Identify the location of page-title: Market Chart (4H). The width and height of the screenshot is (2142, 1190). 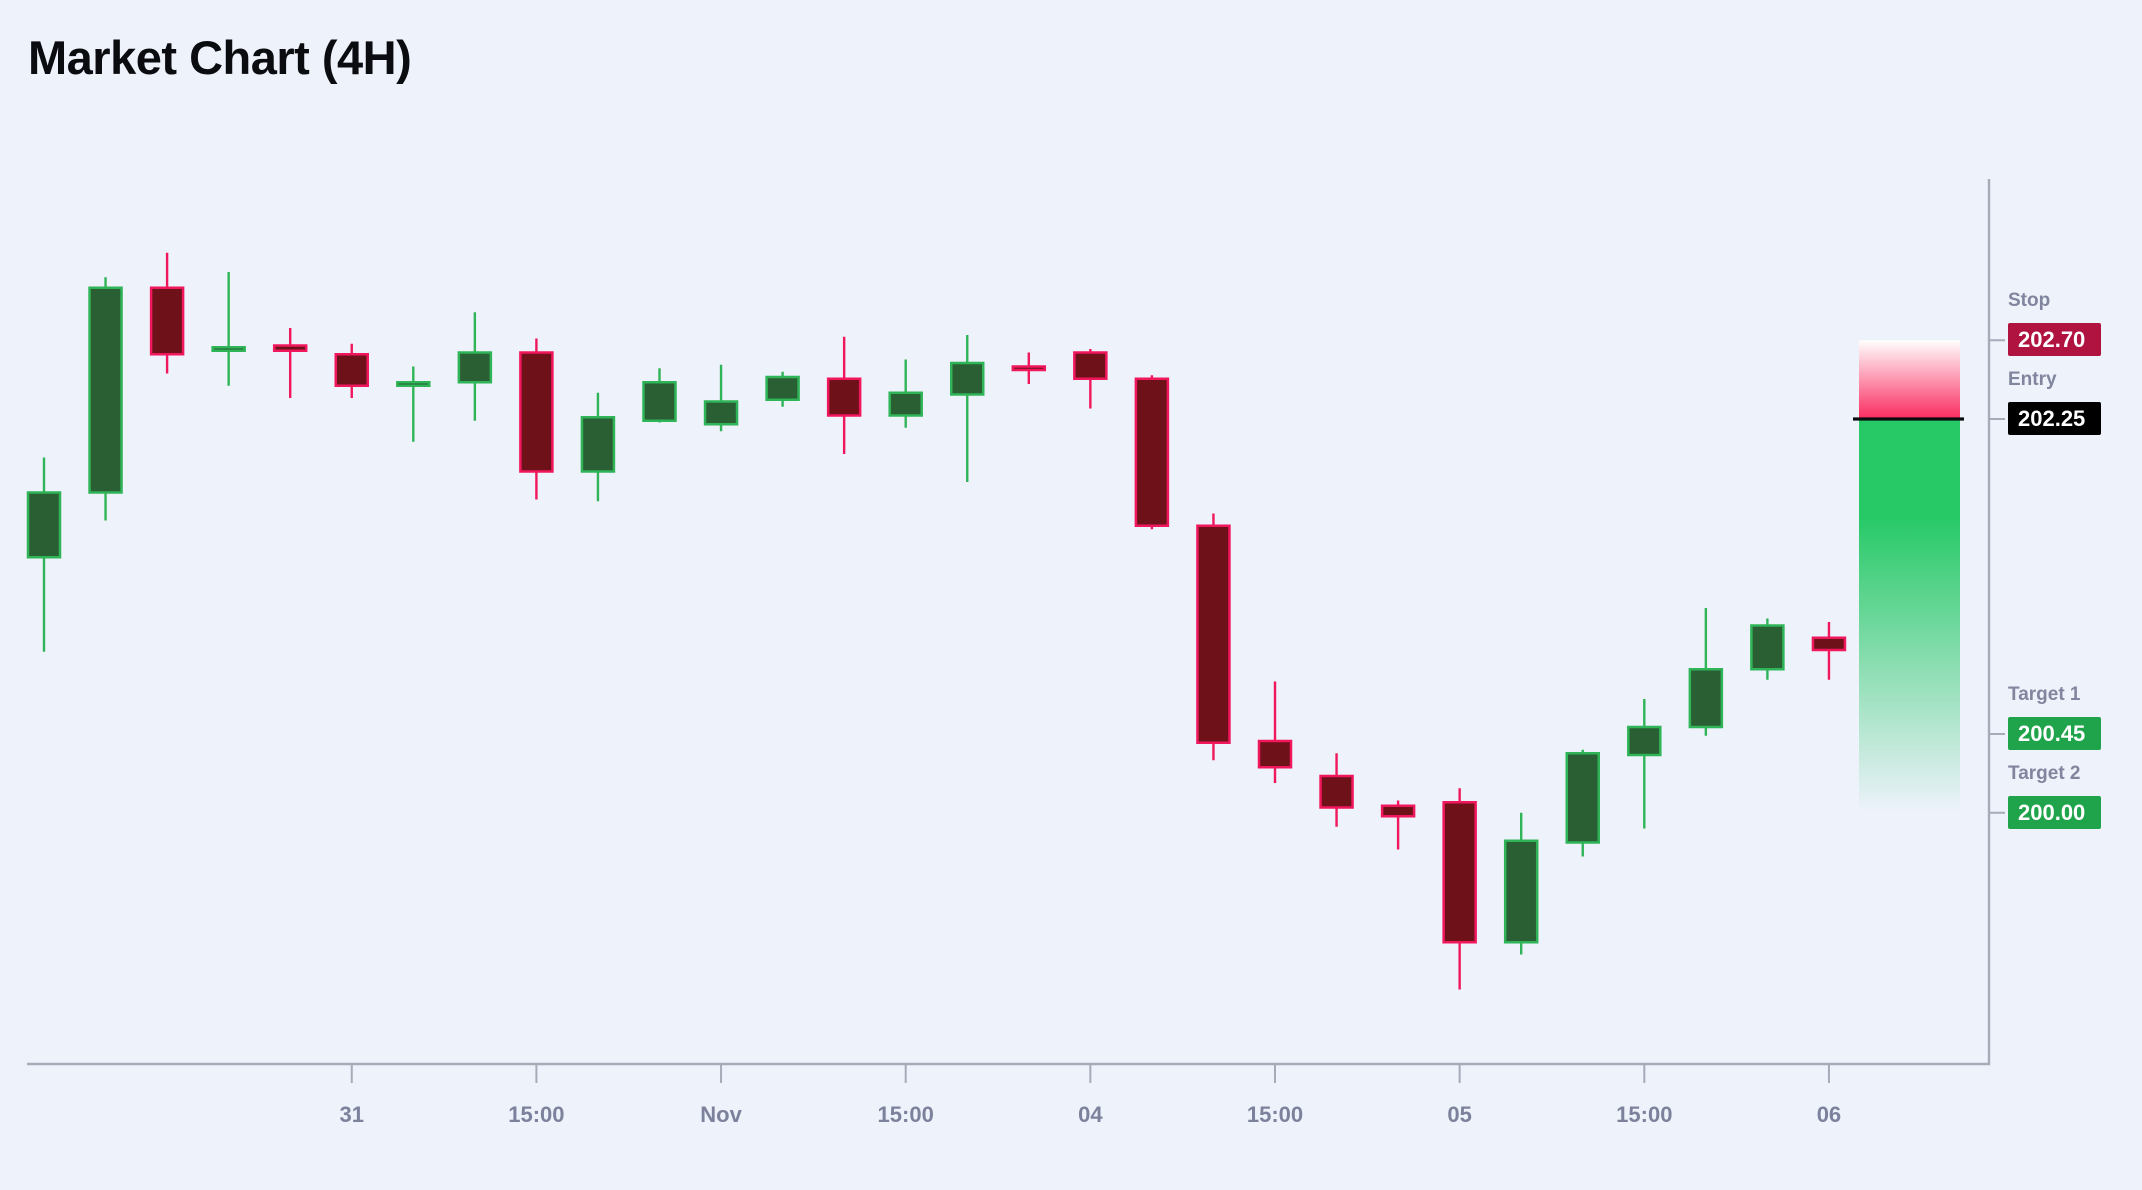
(220, 57).